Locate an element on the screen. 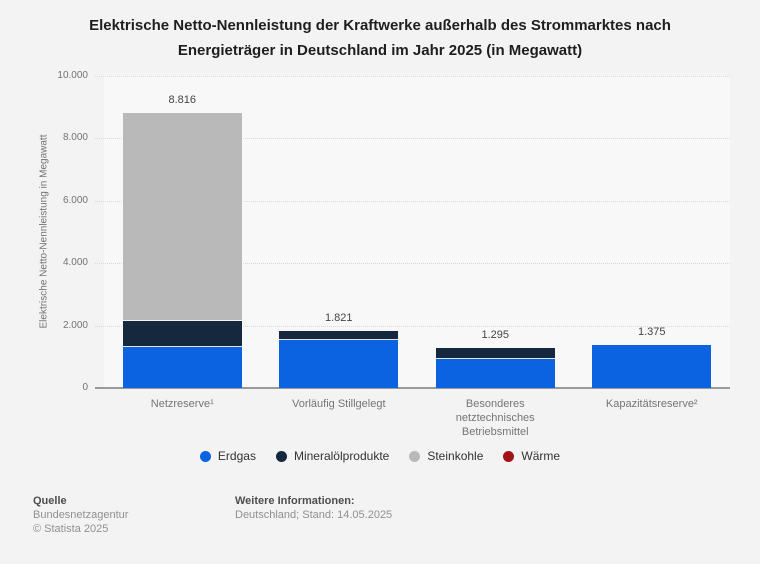 This screenshot has height=564, width=760. x-axis-label: Netzreserve¹ is located at coordinates (182, 404).